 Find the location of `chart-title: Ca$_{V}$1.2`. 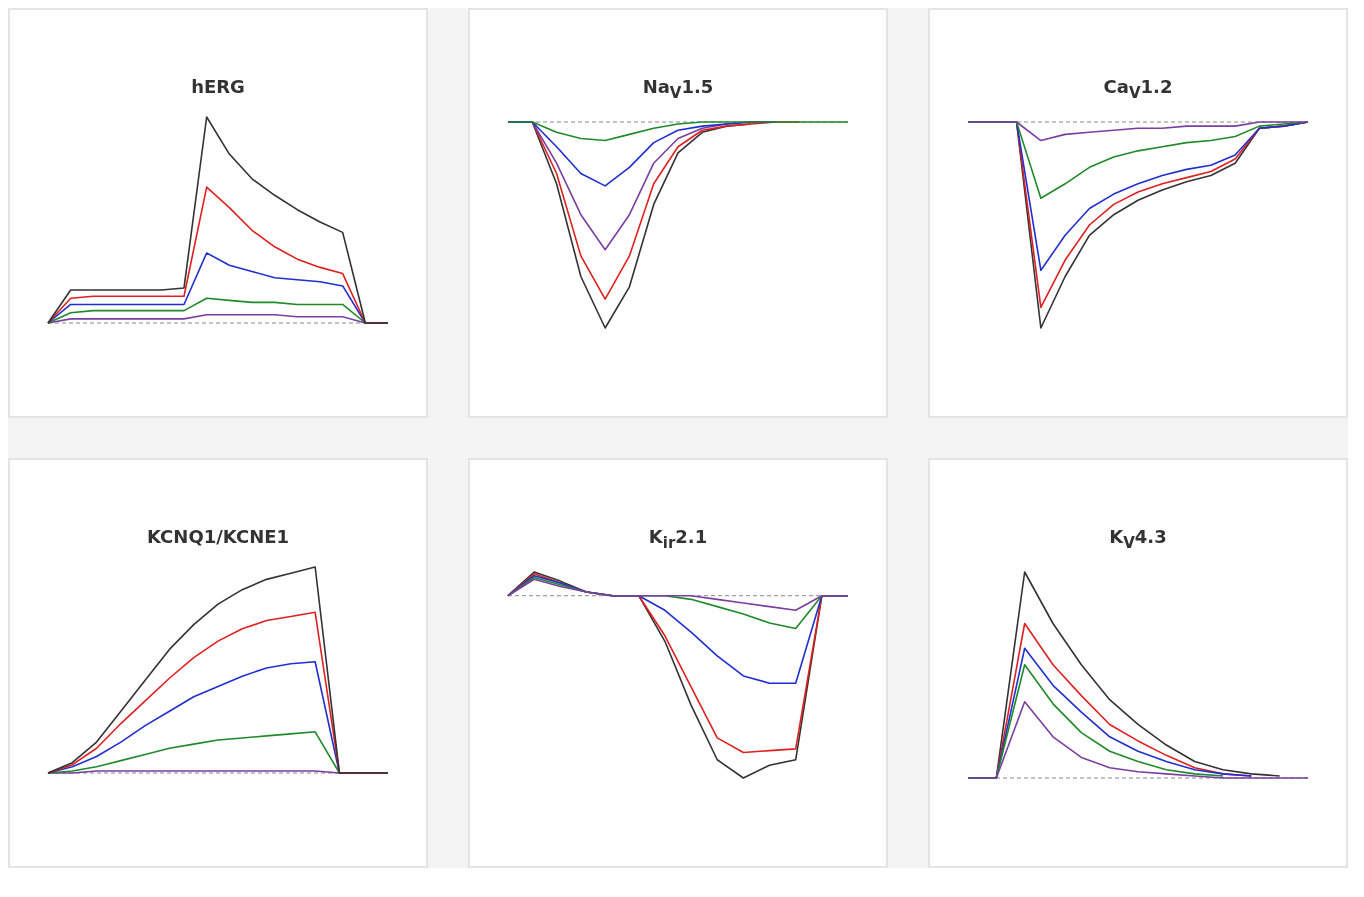

chart-title: Ca$_{V}$1.2 is located at coordinates (1138, 89).